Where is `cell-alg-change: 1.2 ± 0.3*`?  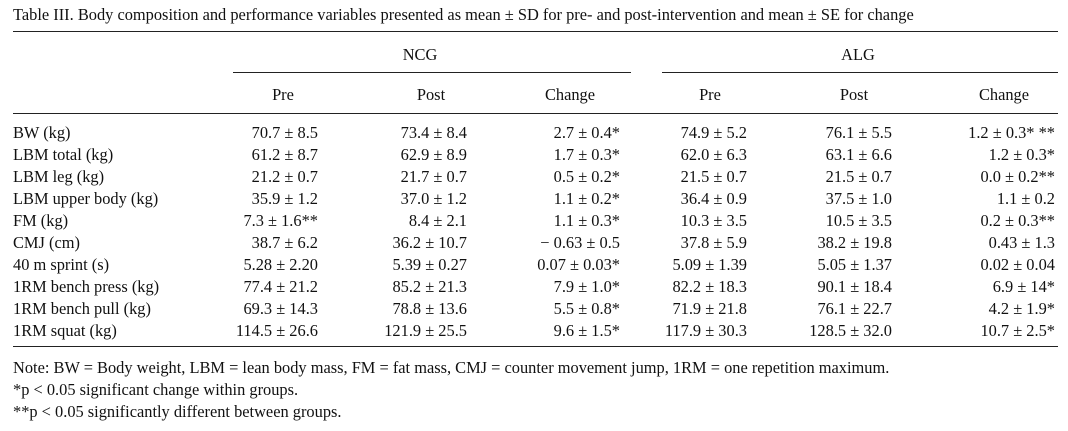 cell-alg-change: 1.2 ± 0.3* is located at coordinates (1021, 154).